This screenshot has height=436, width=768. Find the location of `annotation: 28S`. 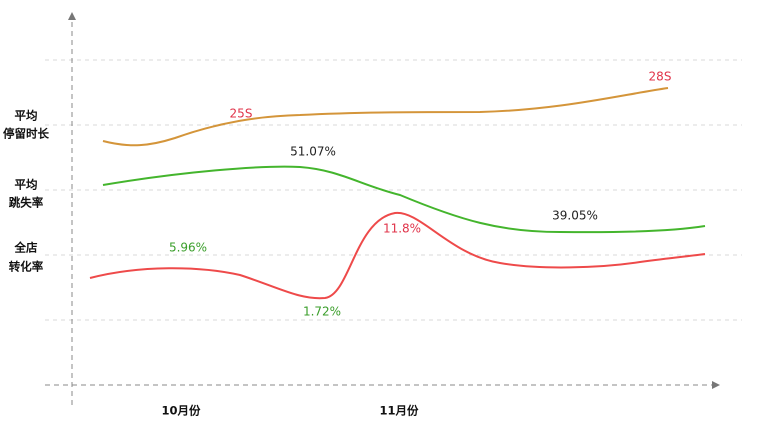

annotation: 28S is located at coordinates (660, 77).